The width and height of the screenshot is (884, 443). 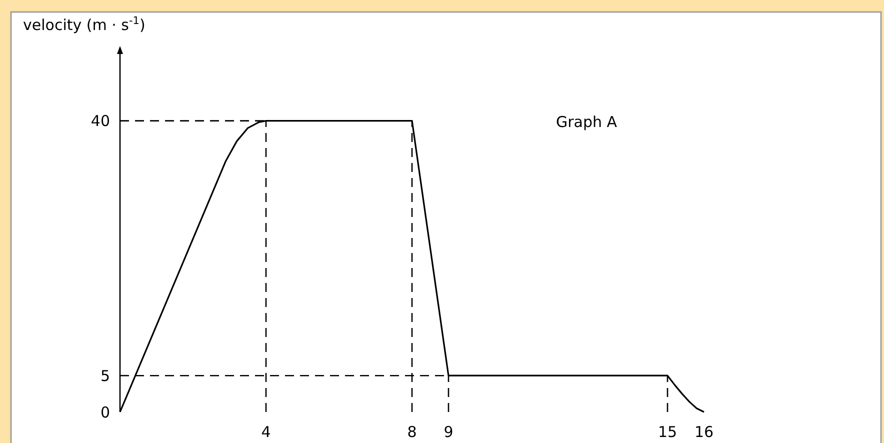 What do you see at coordinates (84, 24) in the screenshot?
I see `y-axis-title: velocity (m · s$^{-1}$)` at bounding box center [84, 24].